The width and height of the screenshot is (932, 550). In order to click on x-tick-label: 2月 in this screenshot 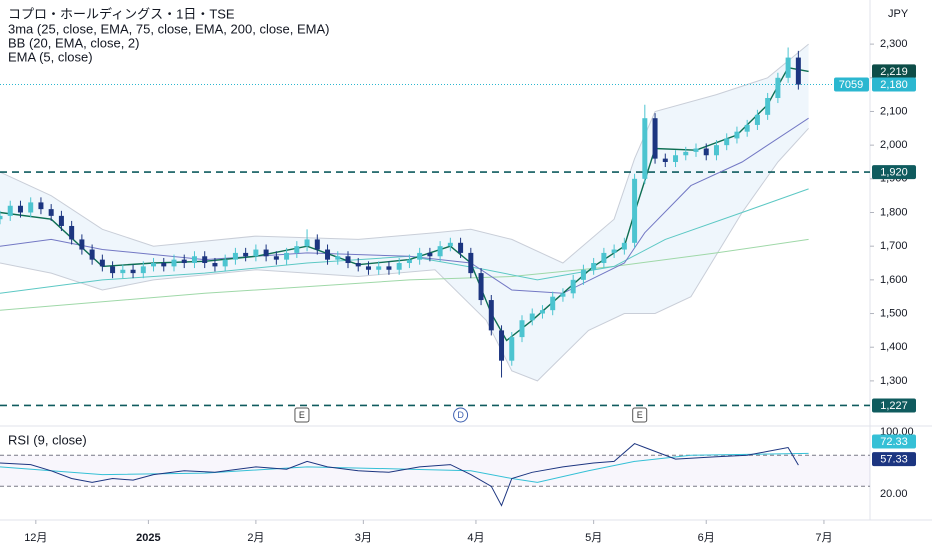, I will do `click(255, 538)`.